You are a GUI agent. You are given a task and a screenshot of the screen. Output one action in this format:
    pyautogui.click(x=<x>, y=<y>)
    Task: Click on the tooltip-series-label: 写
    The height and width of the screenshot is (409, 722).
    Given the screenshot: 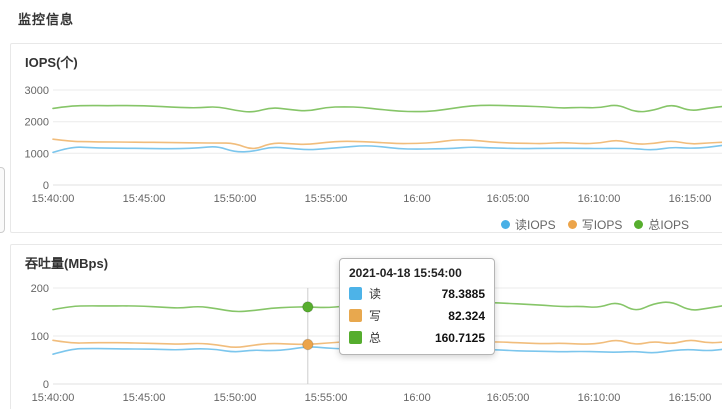 What is the action you would take?
    pyautogui.click(x=375, y=316)
    